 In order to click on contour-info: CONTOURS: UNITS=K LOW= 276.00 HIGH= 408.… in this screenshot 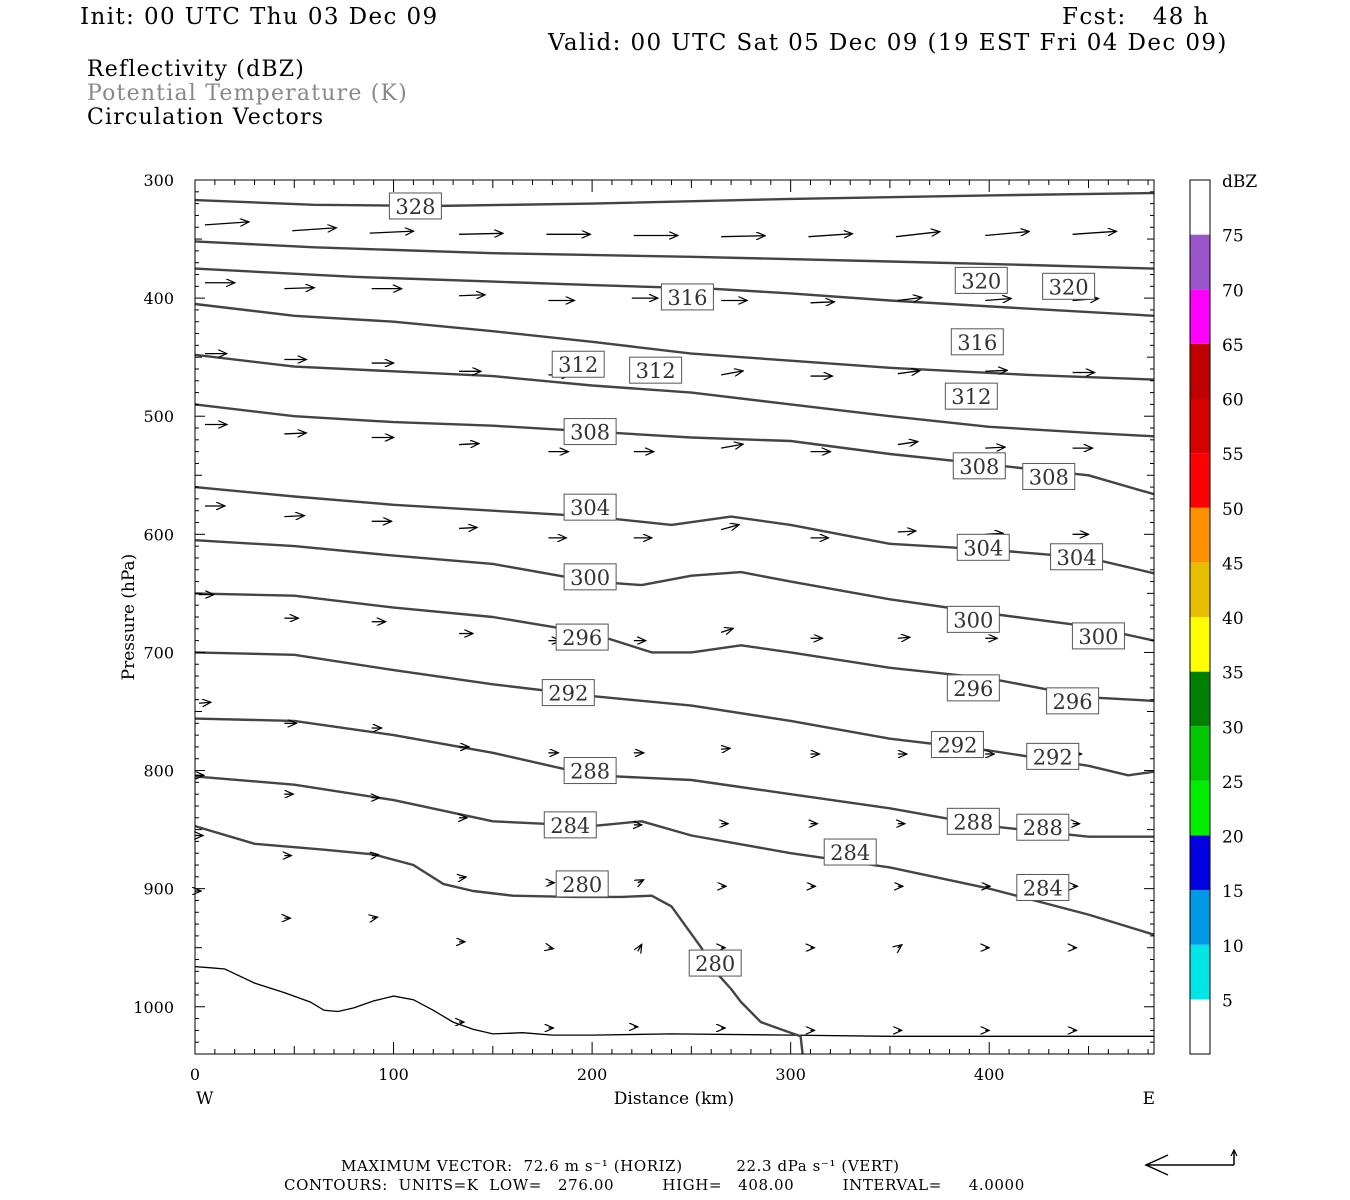, I will do `click(654, 1185)`.